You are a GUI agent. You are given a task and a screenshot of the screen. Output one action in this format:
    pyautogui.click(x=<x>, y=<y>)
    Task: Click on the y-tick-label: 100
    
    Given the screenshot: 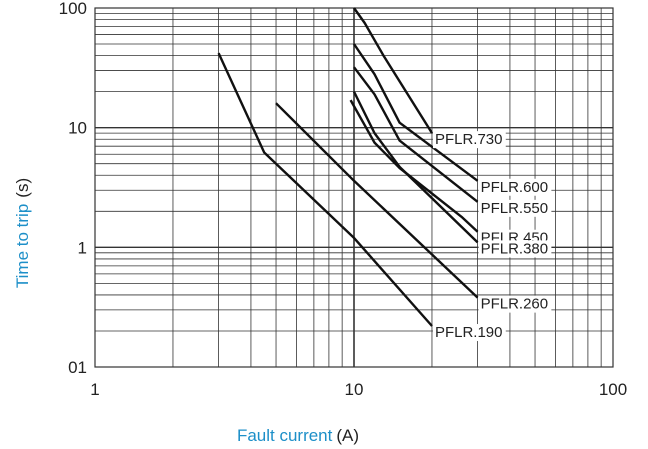 What is the action you would take?
    pyautogui.click(x=73, y=9)
    